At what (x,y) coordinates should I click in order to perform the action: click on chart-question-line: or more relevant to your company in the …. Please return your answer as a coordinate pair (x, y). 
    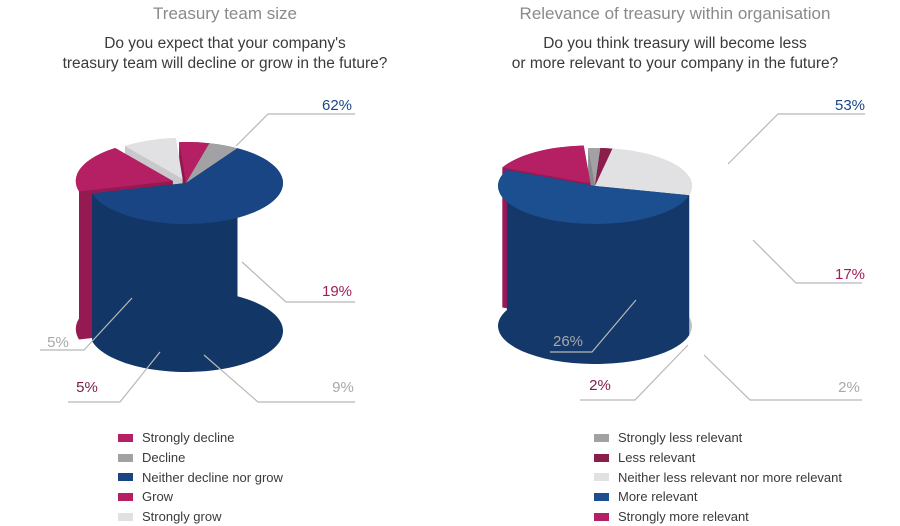
    Looking at the image, I should click on (675, 63).